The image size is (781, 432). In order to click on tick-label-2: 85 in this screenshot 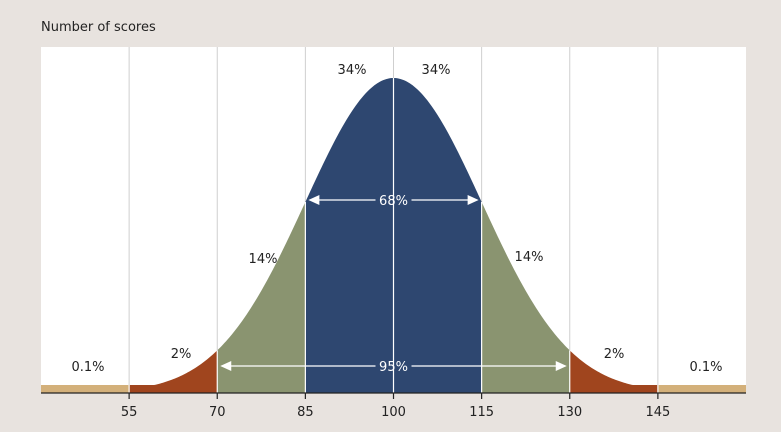, I will do `click(305, 412)`.